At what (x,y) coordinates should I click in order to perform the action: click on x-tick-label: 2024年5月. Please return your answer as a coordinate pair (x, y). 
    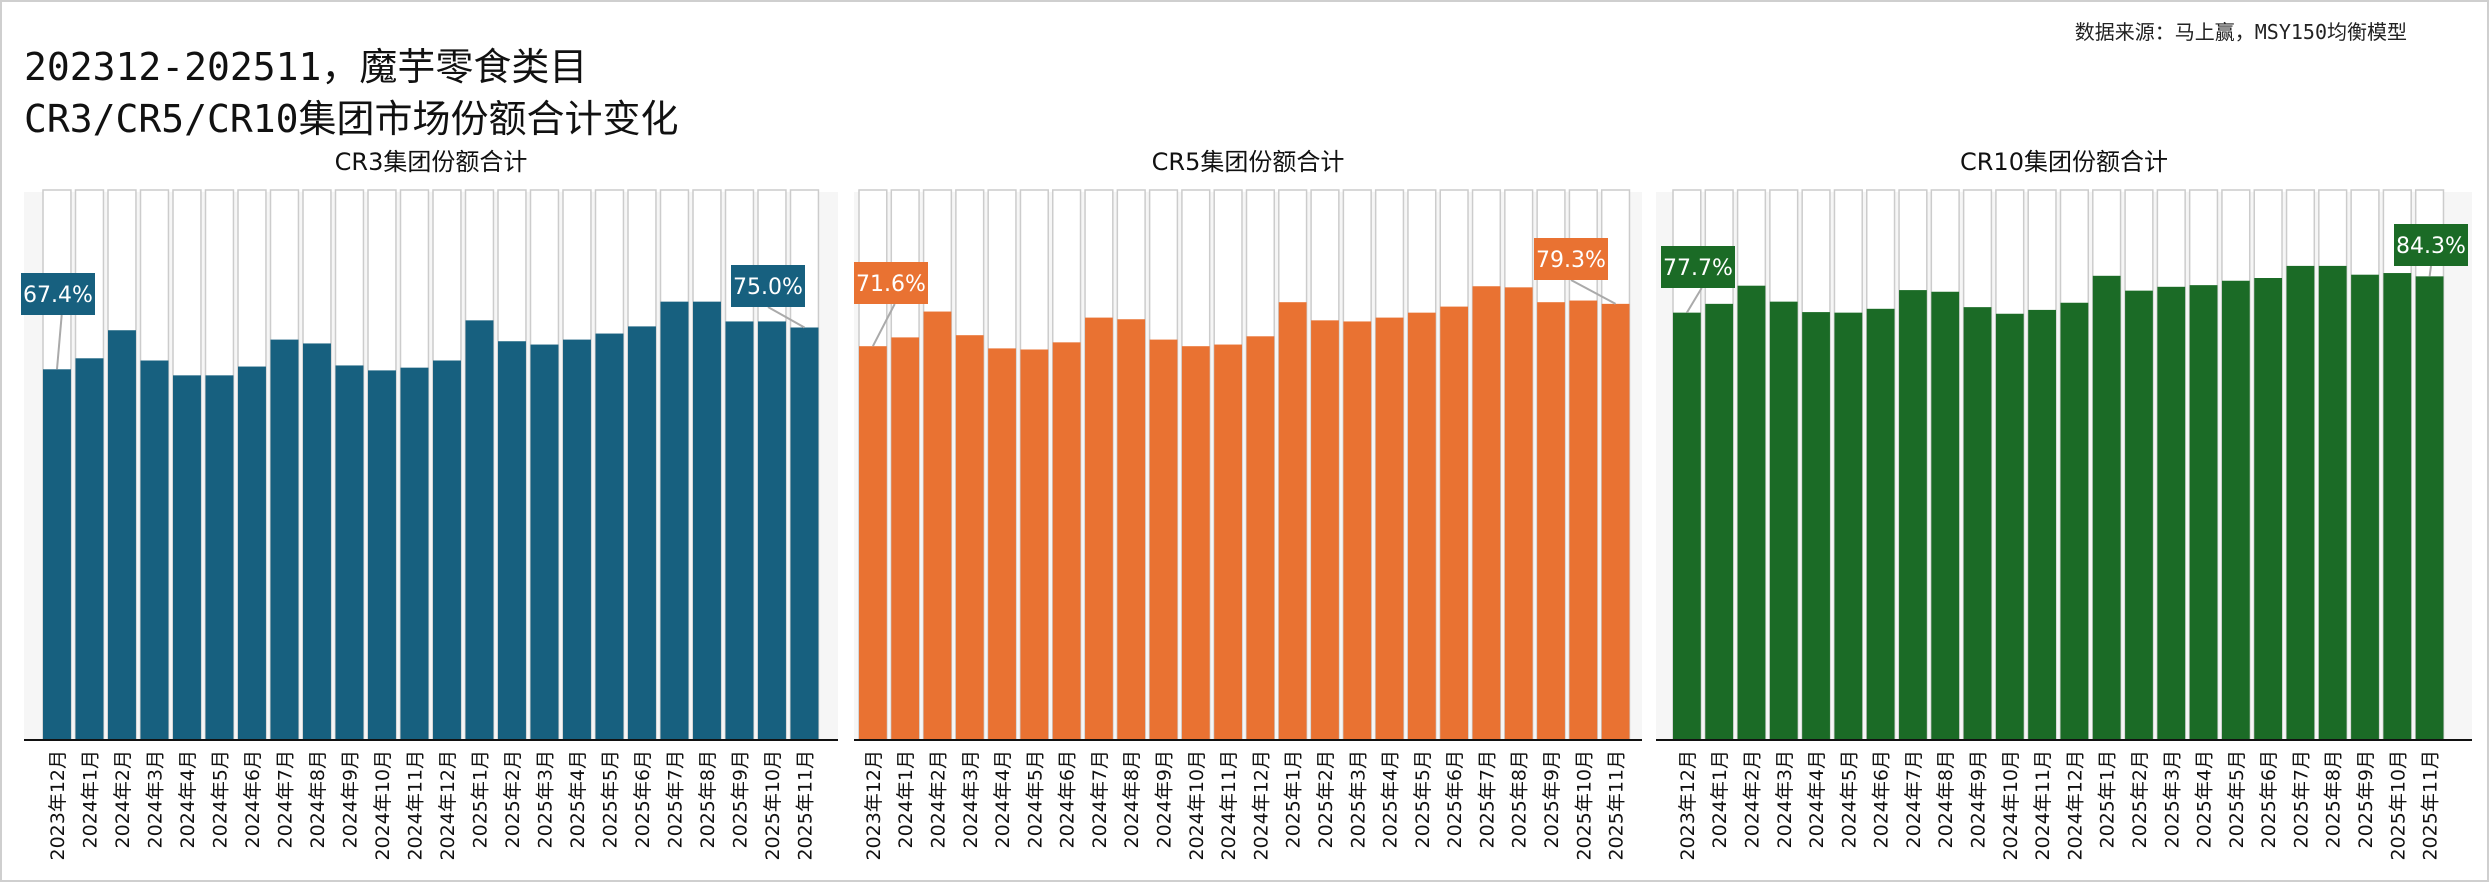
    Looking at the image, I should click on (220, 799).